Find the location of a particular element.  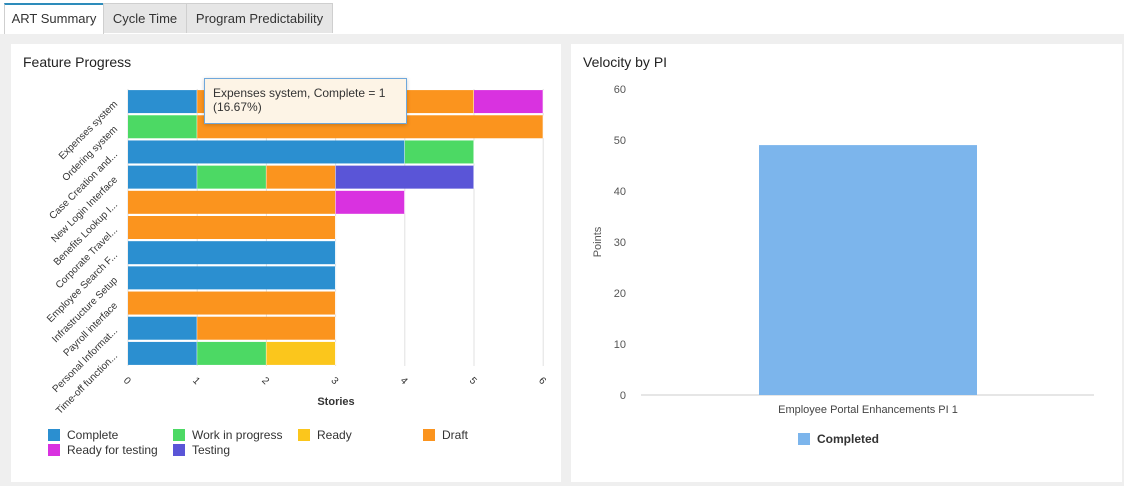

legend-label-completed: Completed is located at coordinates (848, 439).